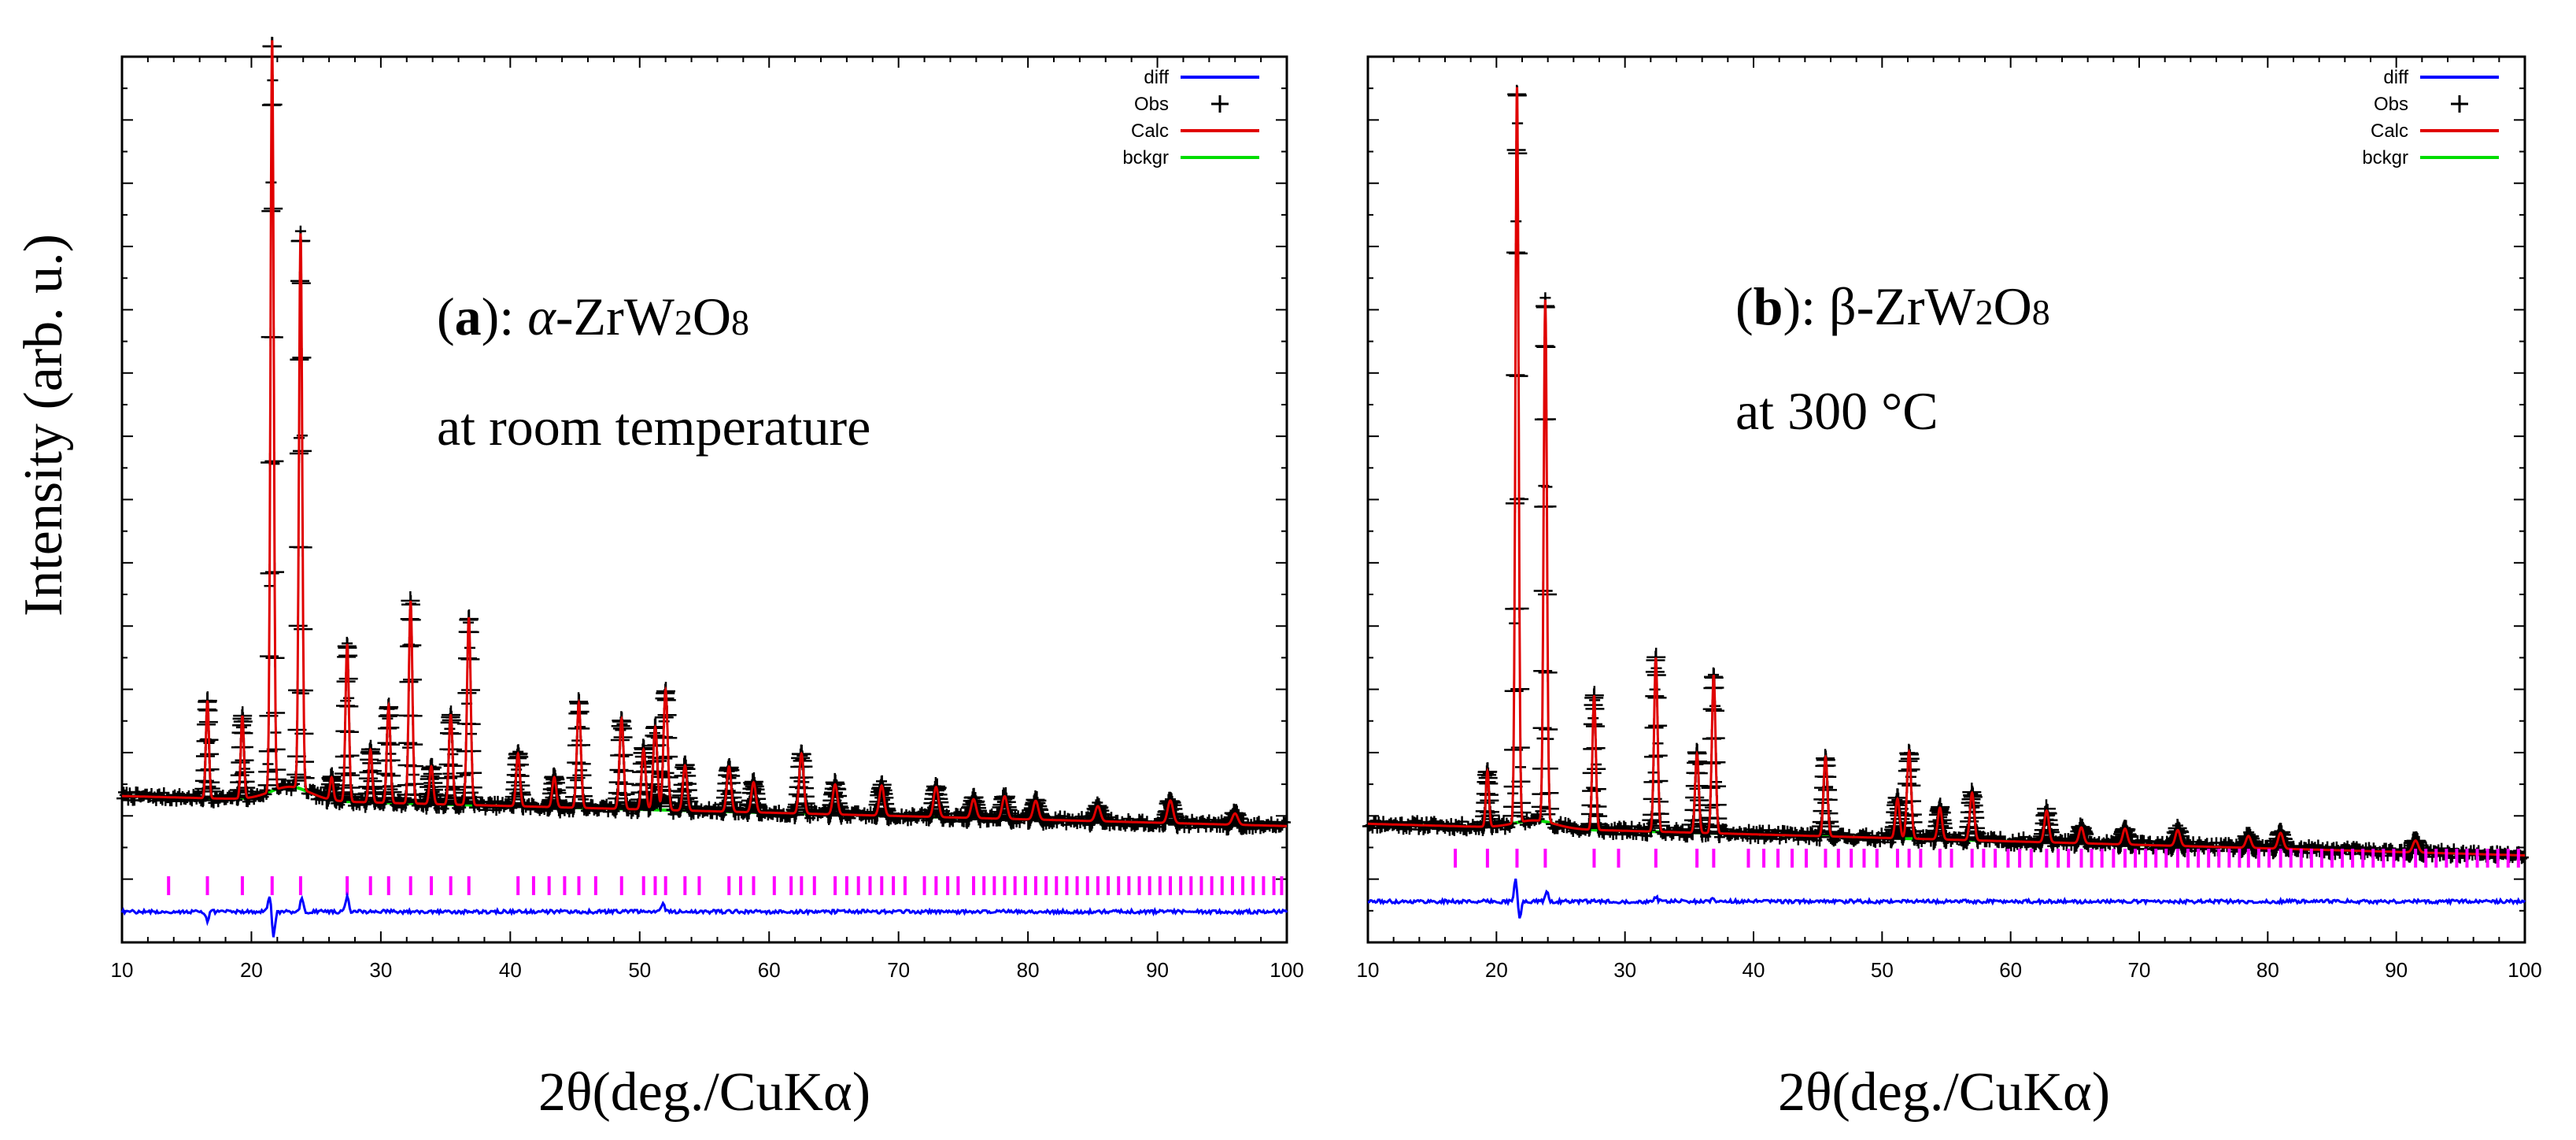 This screenshot has height=1140, width=2576. I want to click on panel-title-line2: at 300 °C, so click(1836, 411).